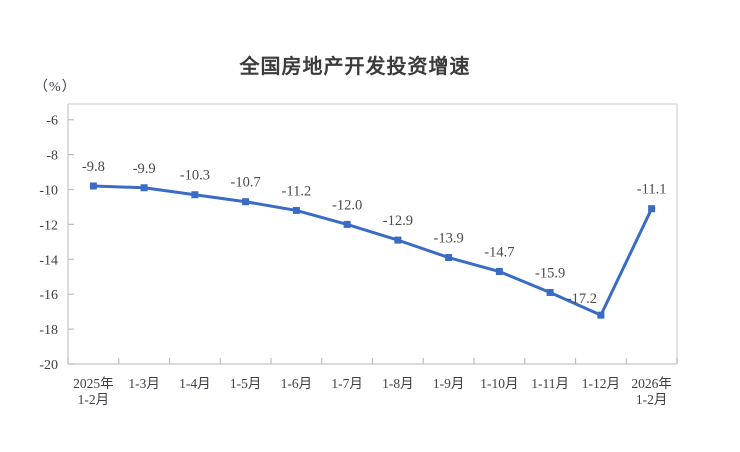 The height and width of the screenshot is (452, 740). I want to click on chart-title: 全国房地产开发投资增速, so click(355, 67).